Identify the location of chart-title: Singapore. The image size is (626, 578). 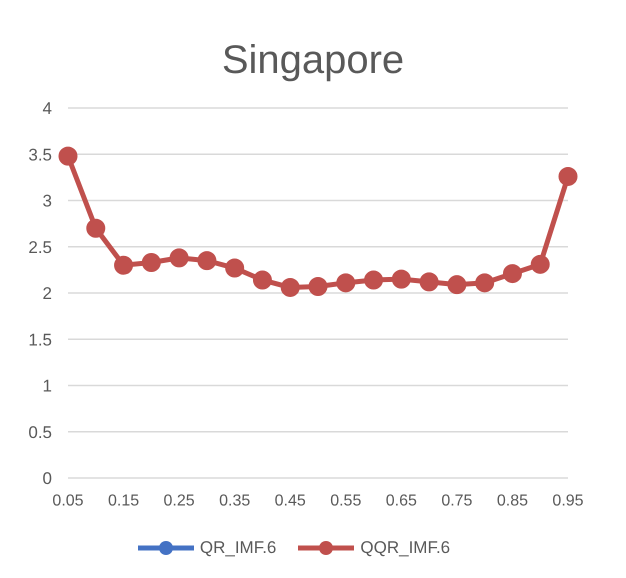
(313, 60).